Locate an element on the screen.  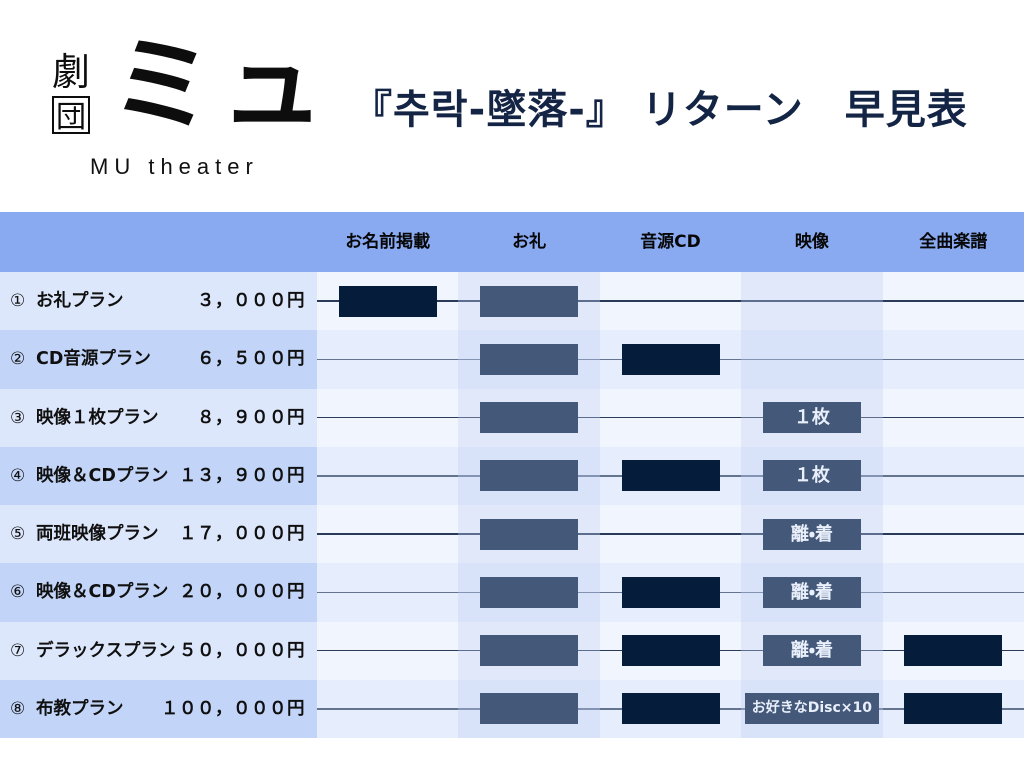
plan-row: ③ 映像１枚プラン ８，９００円 is located at coordinates (158, 417).